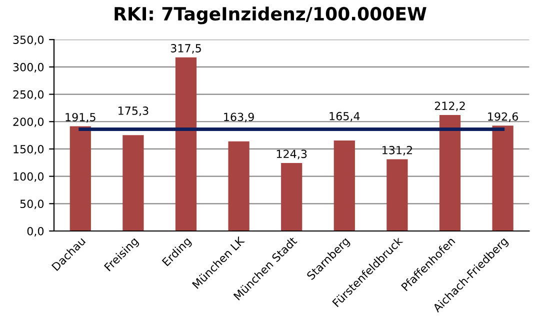  Describe the element at coordinates (291, 155) in the screenshot. I see `data-label: 124,3` at that location.